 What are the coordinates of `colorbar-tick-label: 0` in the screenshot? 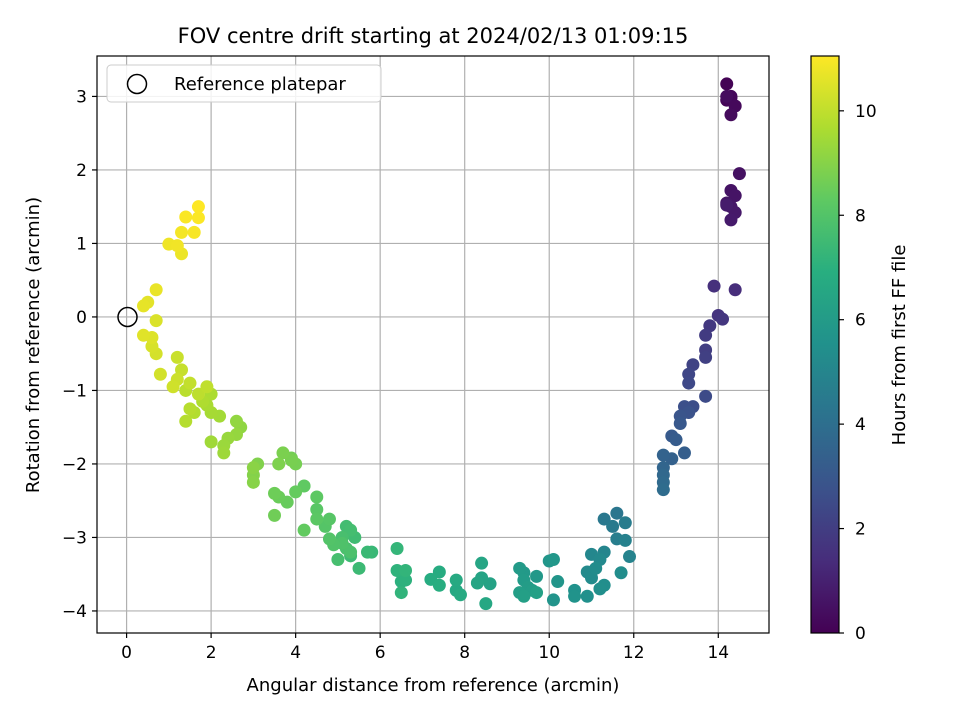 It's located at (860, 634).